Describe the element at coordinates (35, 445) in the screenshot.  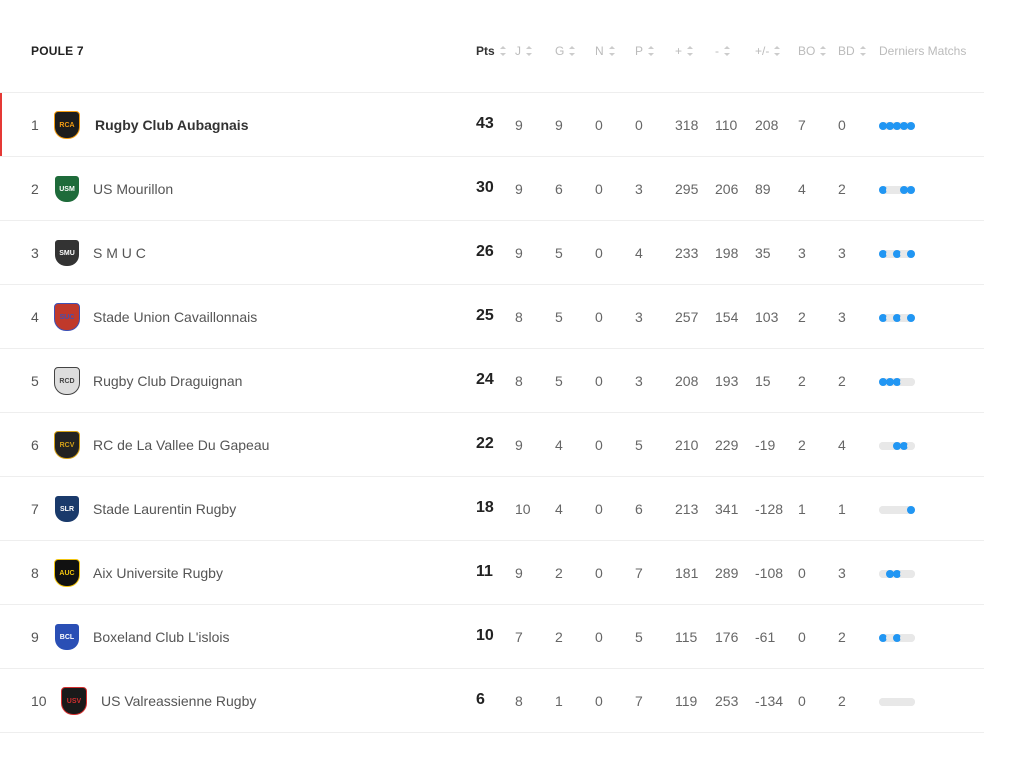
I see `team-rank: 6` at that location.